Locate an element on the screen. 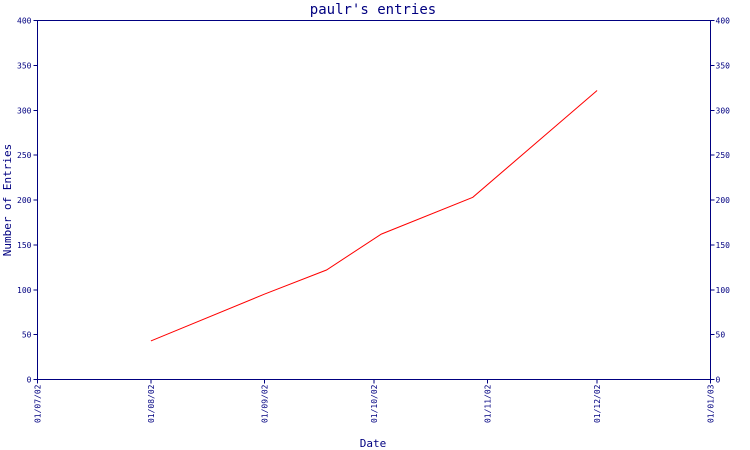 Image resolution: width=750 pixels, height=450 pixels. y-tick-label-left: 100 is located at coordinates (24, 290).